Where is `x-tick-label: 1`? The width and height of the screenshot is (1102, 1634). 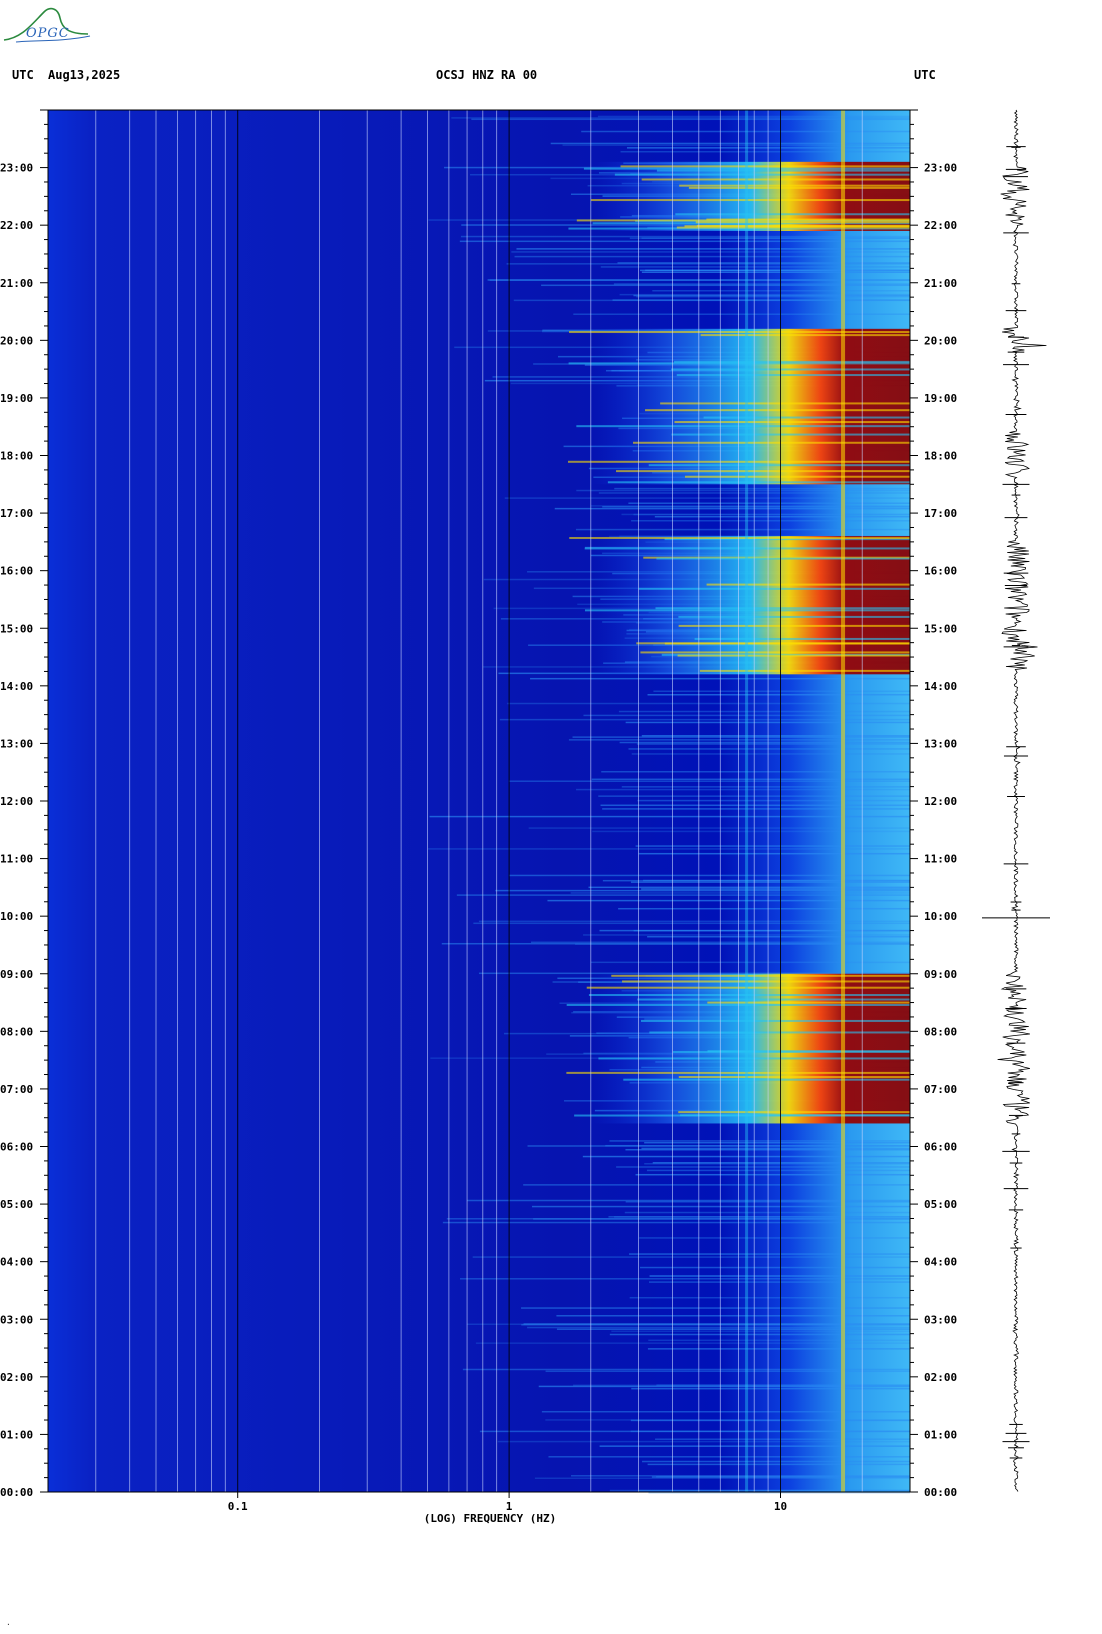
x-tick-label: 1 is located at coordinates (509, 1506).